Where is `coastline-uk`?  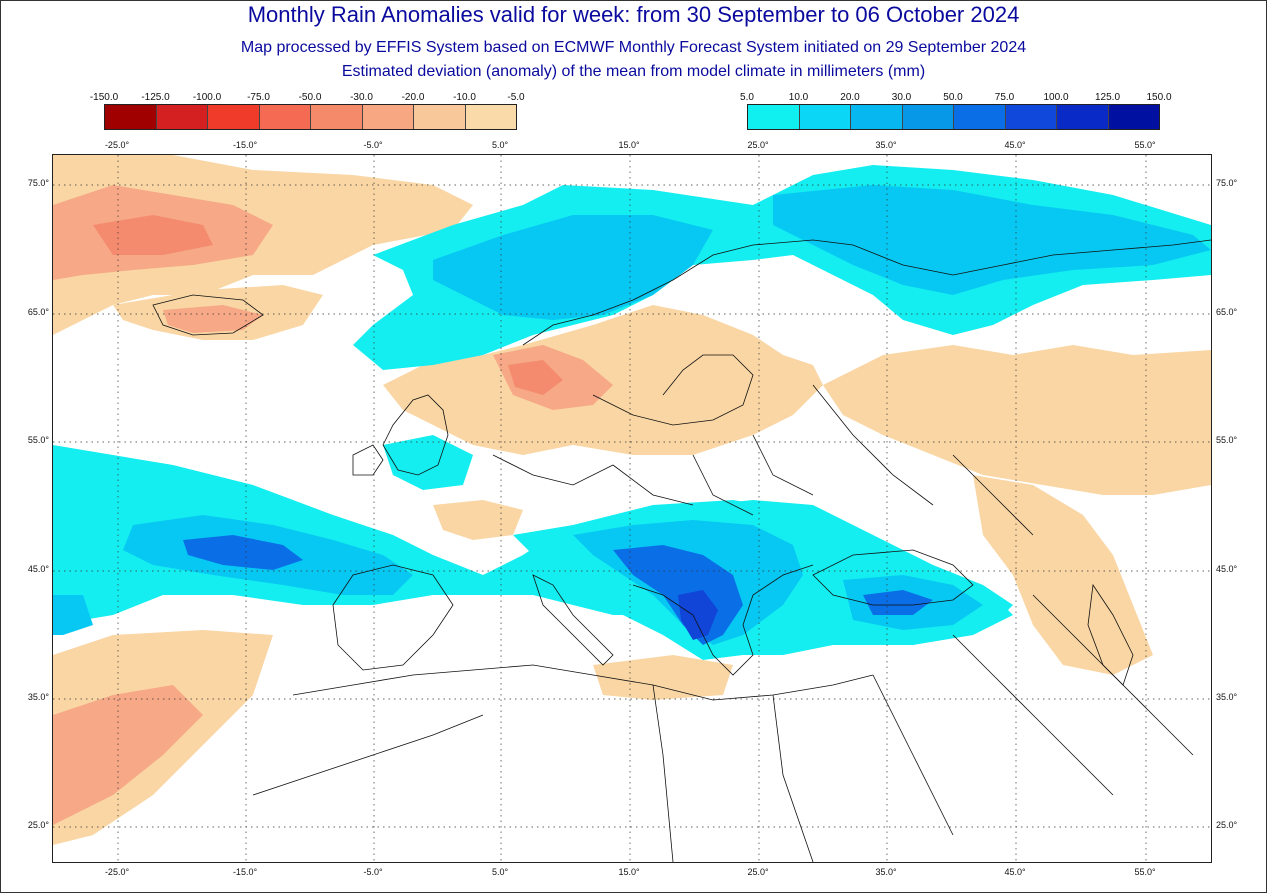 coastline-uk is located at coordinates (415, 435).